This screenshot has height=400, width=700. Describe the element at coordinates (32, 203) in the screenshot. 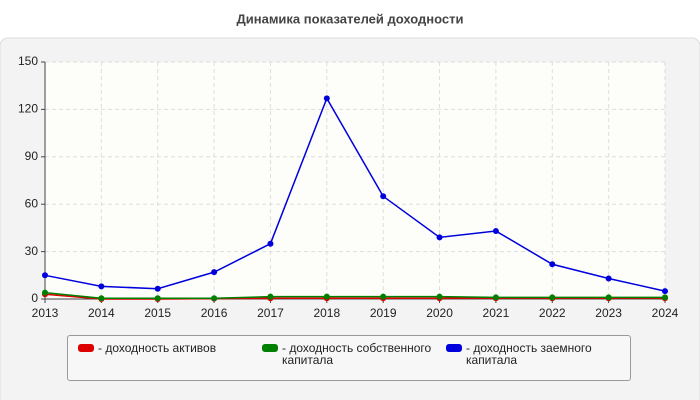

I see `y-tick-label: 60` at that location.